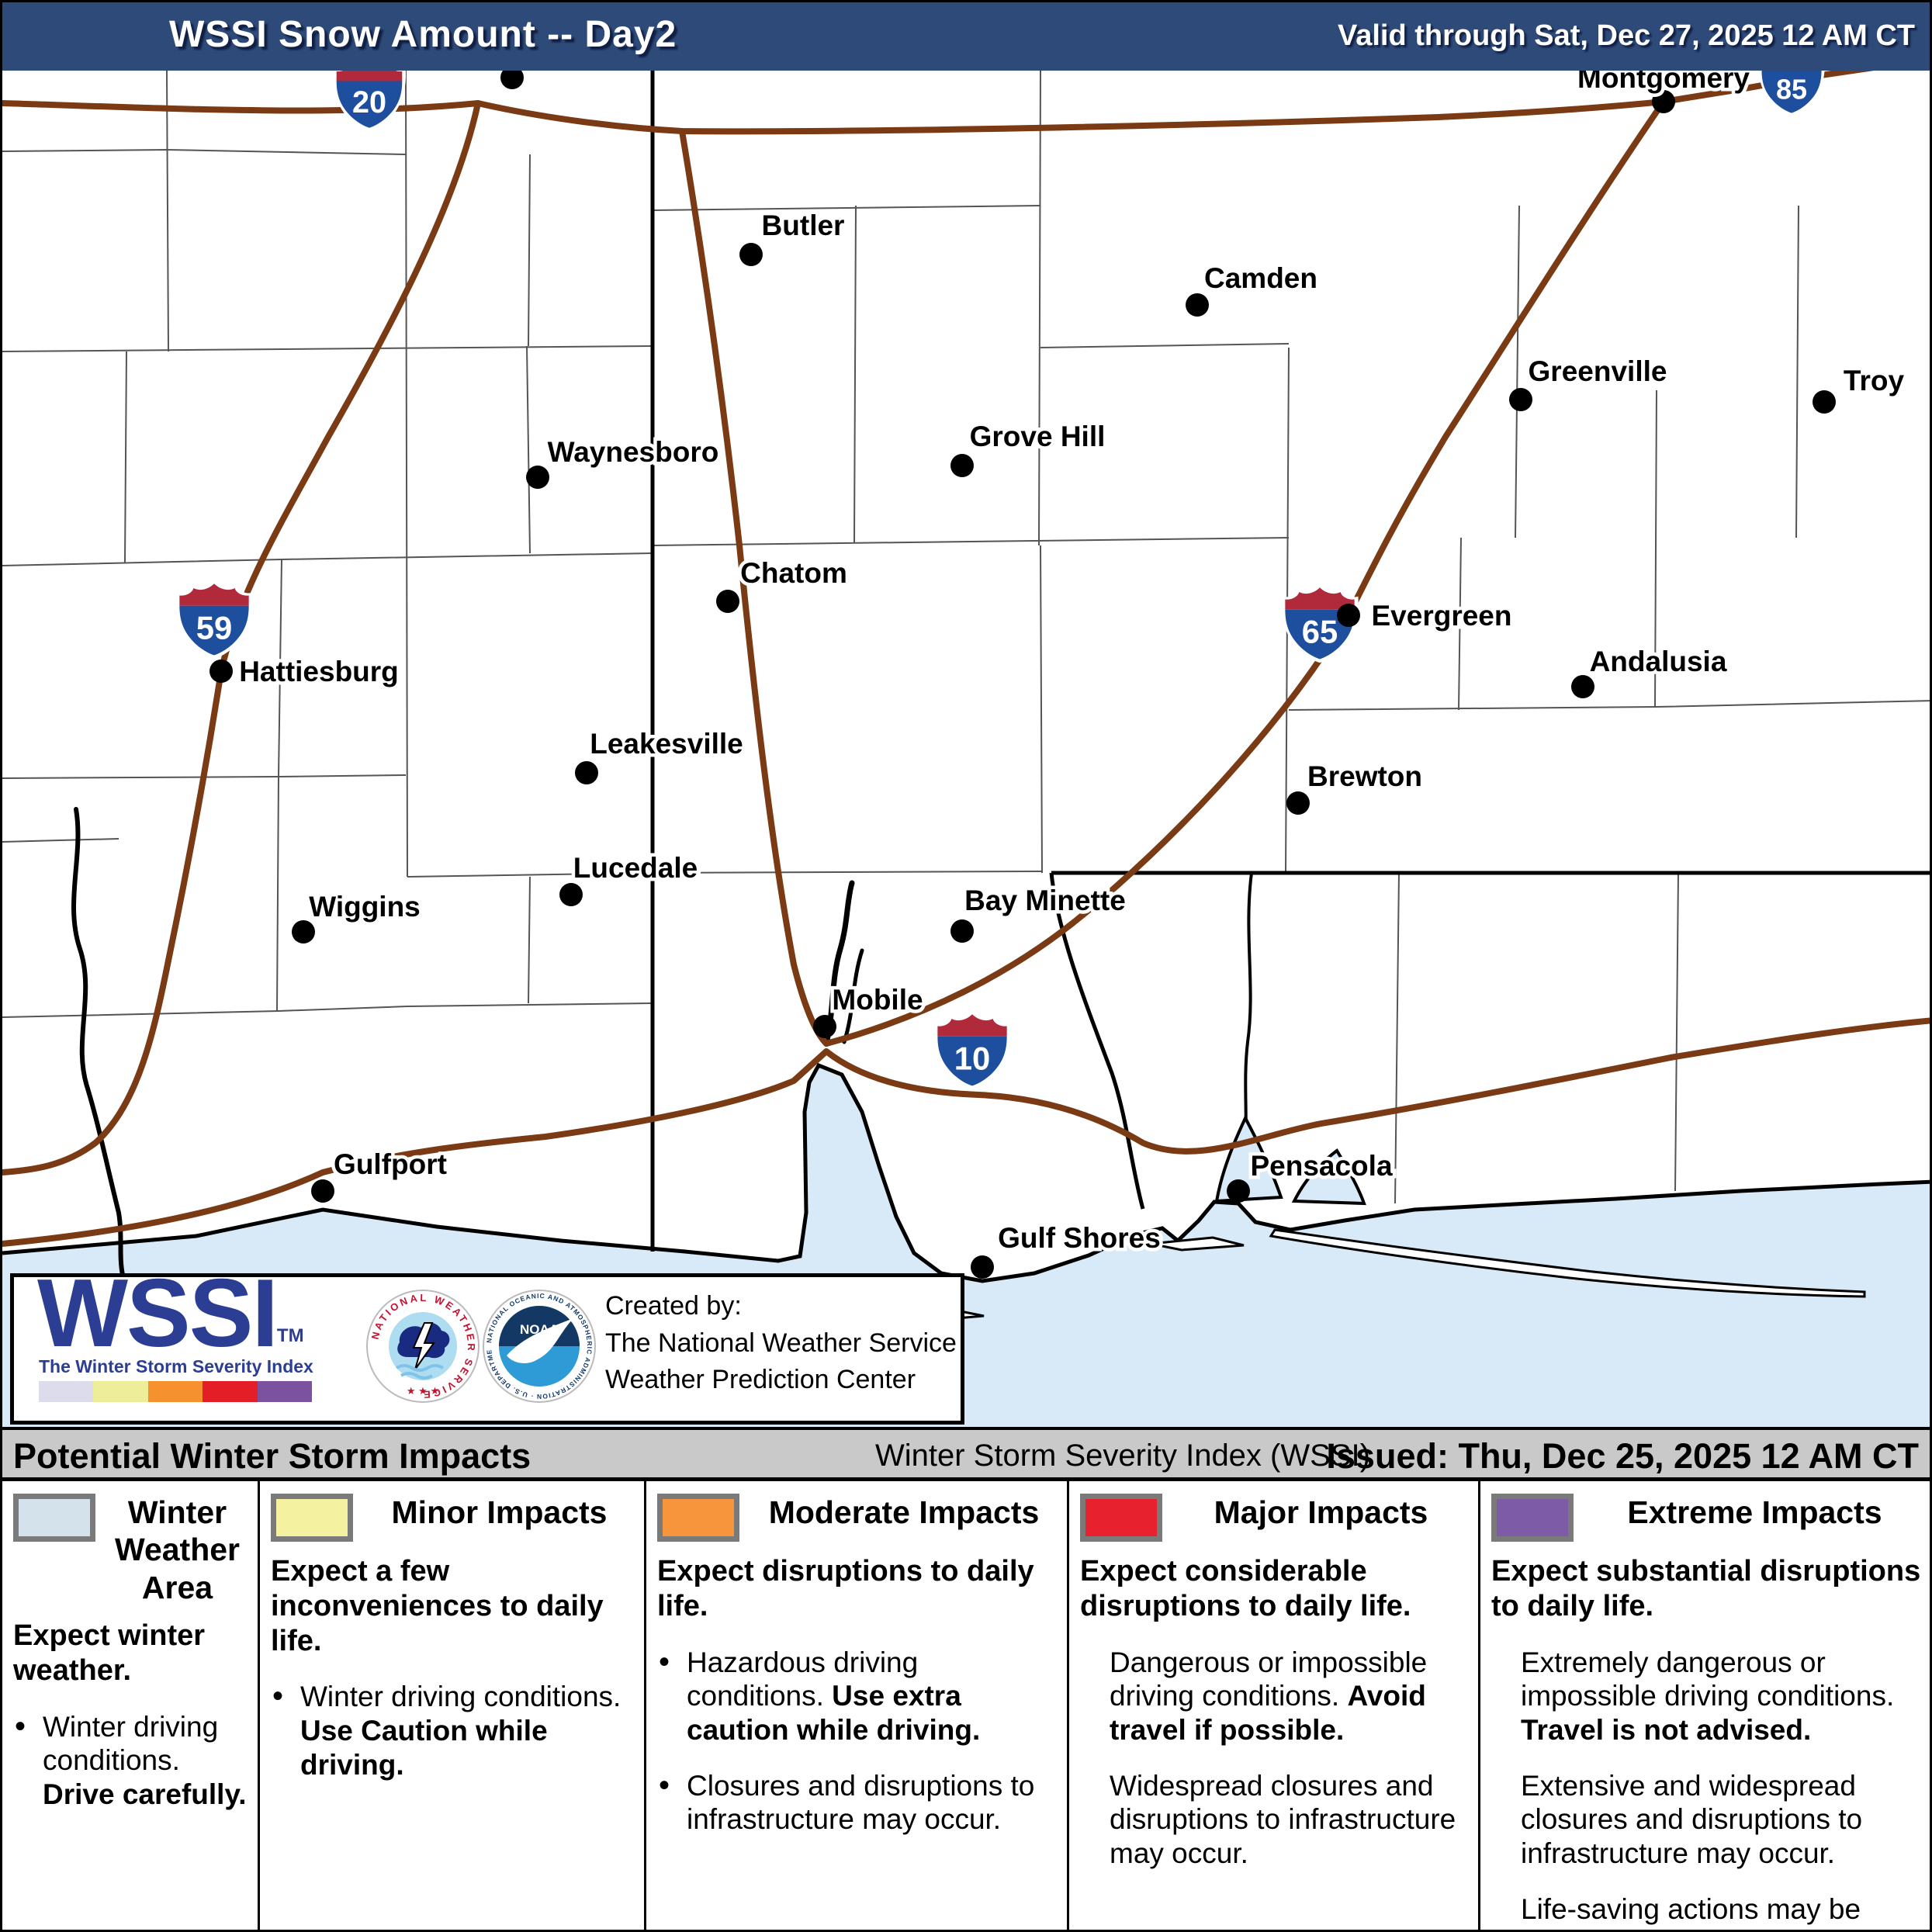 This screenshot has height=1932, width=1932. I want to click on shield-number: 65, so click(1320, 632).